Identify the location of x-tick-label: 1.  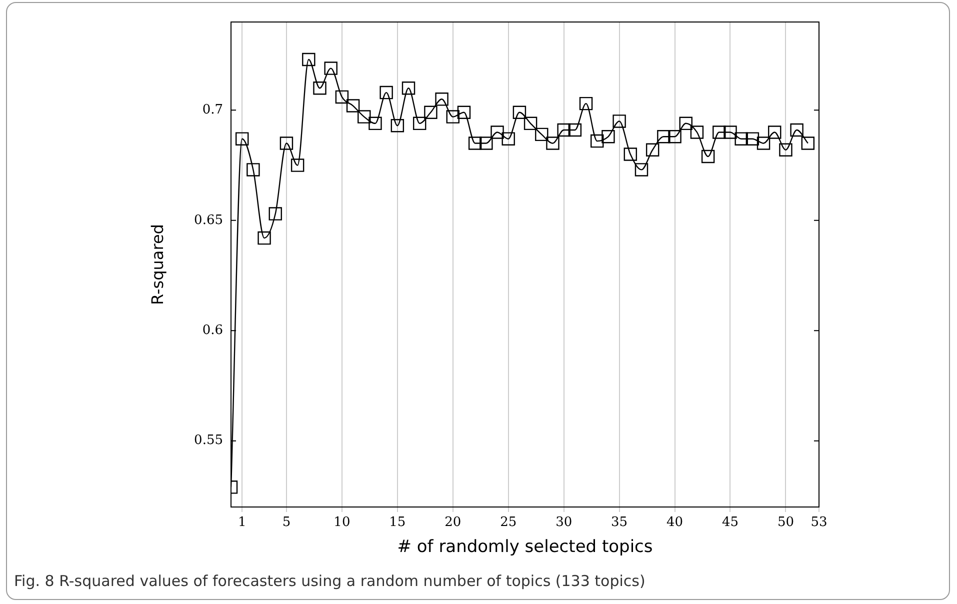
(242, 522).